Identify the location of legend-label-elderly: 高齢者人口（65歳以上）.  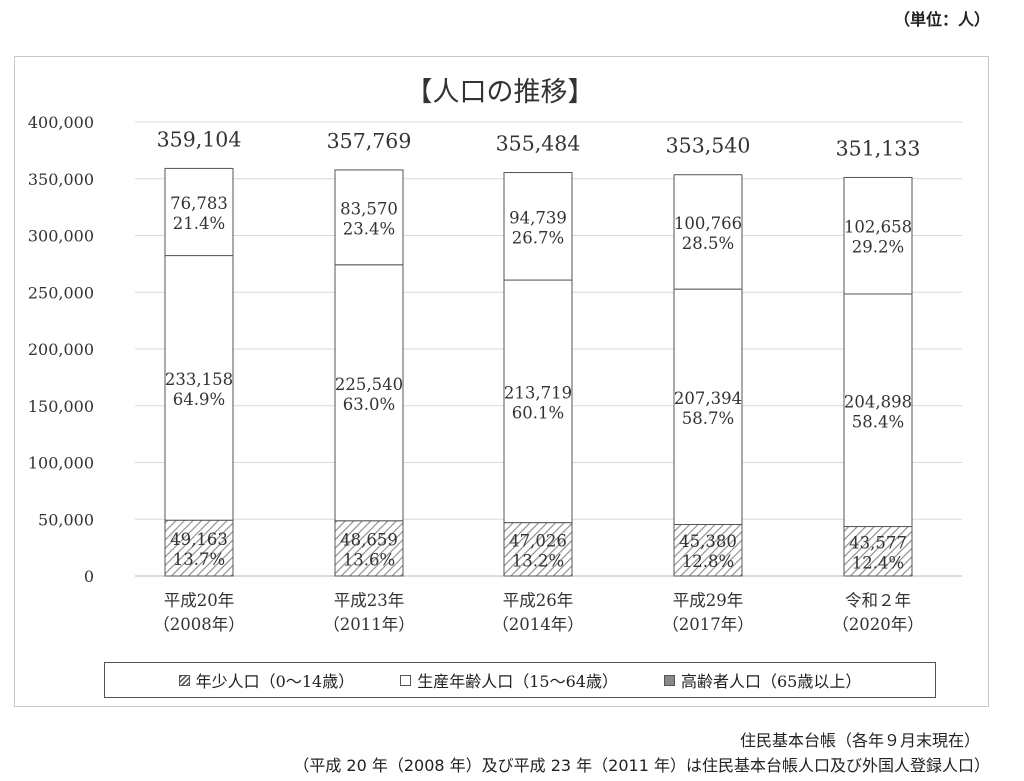
(771, 681).